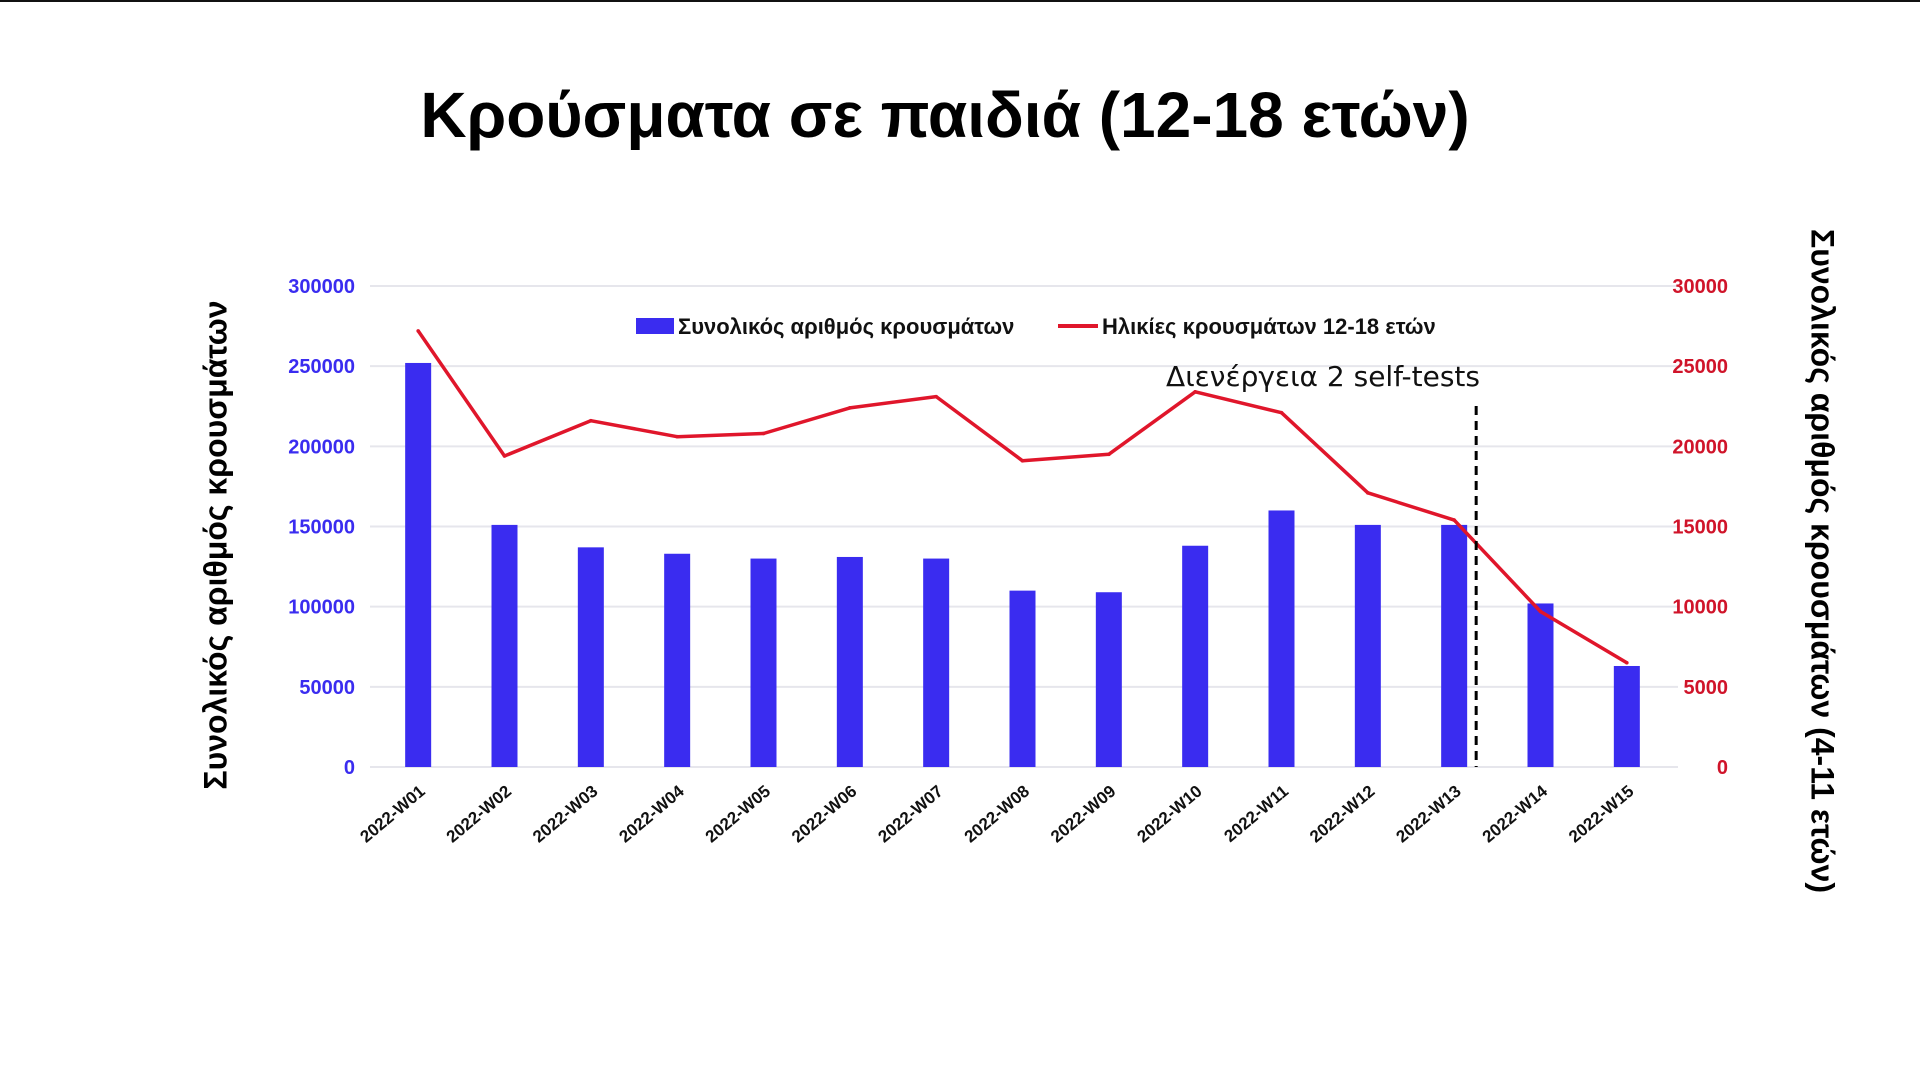 The width and height of the screenshot is (1920, 1080). What do you see at coordinates (1722, 768) in the screenshot?
I see `y-tick-right: 0` at bounding box center [1722, 768].